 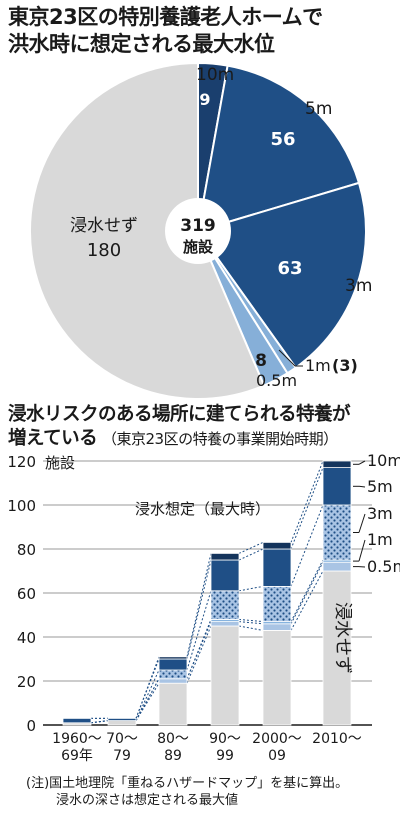 What do you see at coordinates (337, 739) in the screenshot?
I see `x-tick-label: 2010～` at bounding box center [337, 739].